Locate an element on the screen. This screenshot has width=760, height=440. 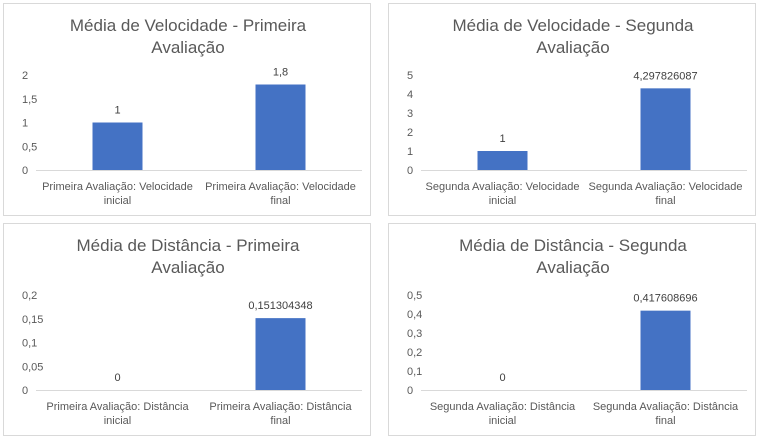
chart-title-line: Média de Distância - Segunda is located at coordinates (573, 245).